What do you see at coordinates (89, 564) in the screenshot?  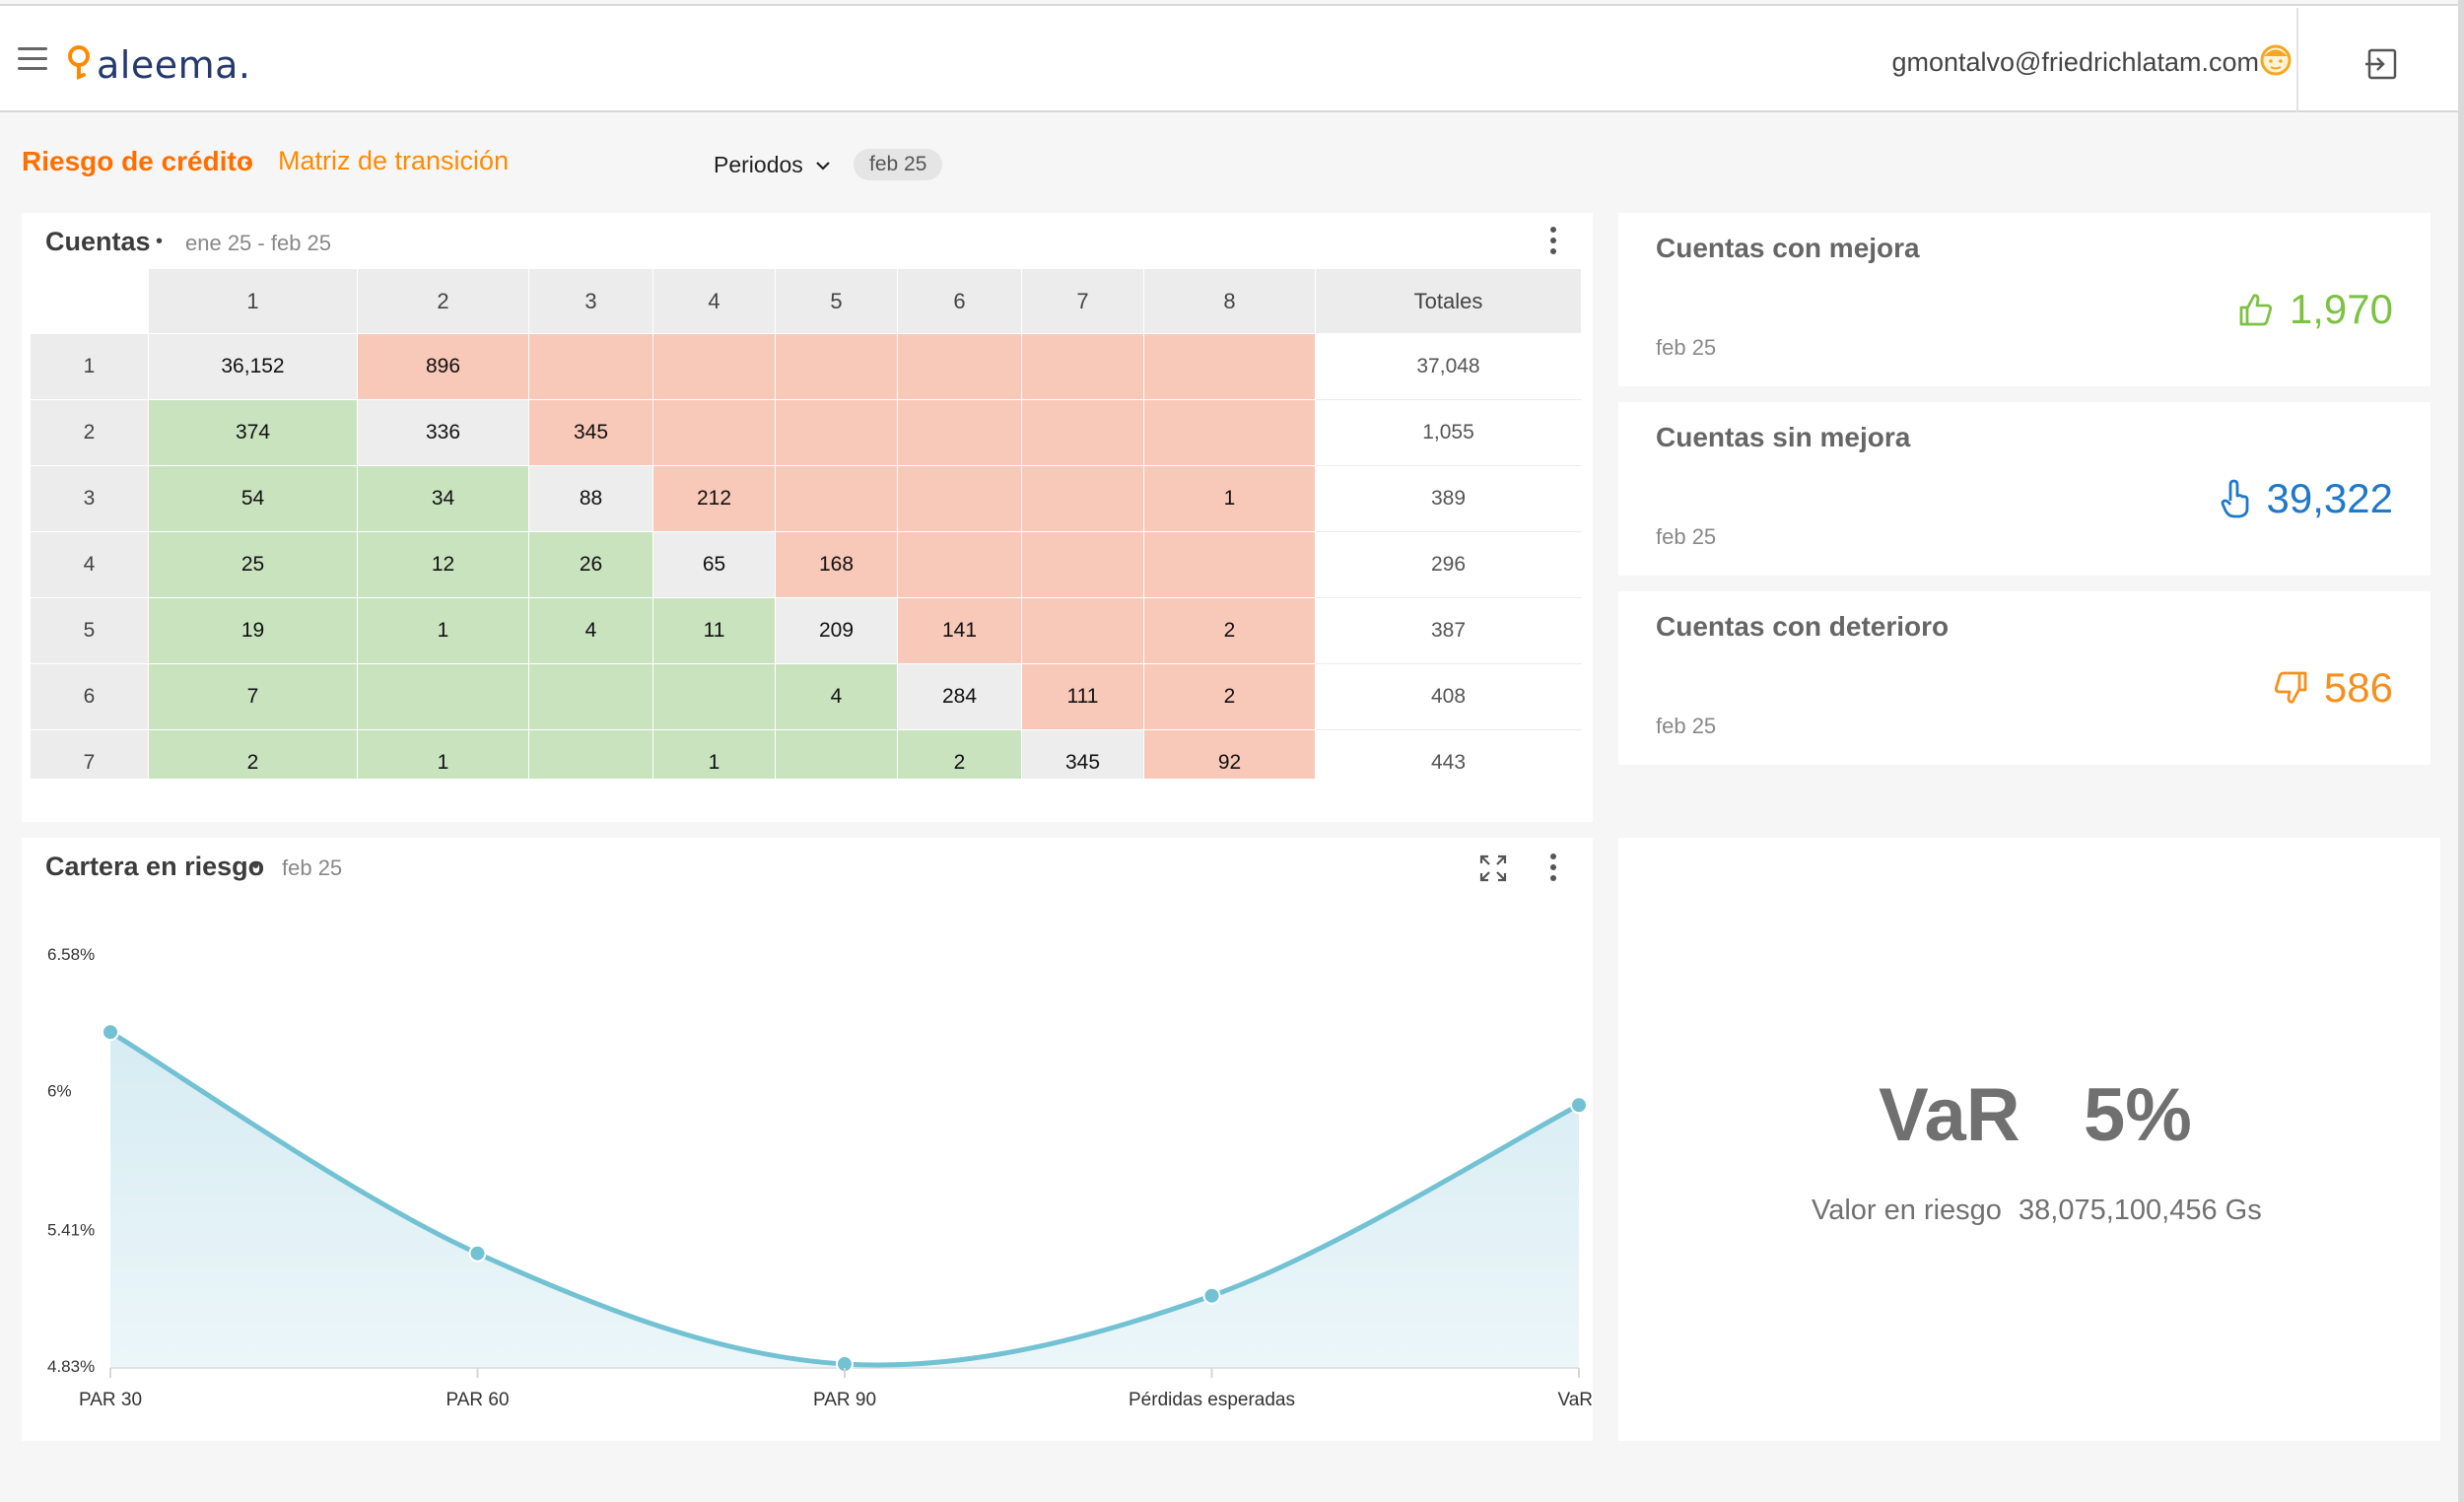 I see `row-header: 4` at bounding box center [89, 564].